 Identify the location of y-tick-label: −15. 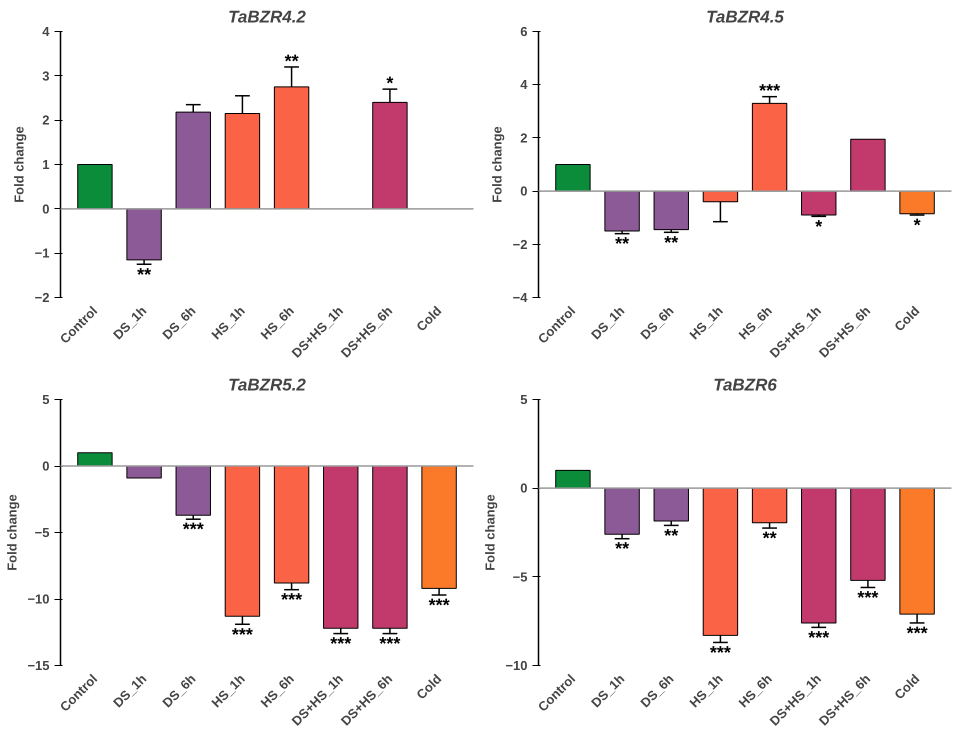
(38, 665).